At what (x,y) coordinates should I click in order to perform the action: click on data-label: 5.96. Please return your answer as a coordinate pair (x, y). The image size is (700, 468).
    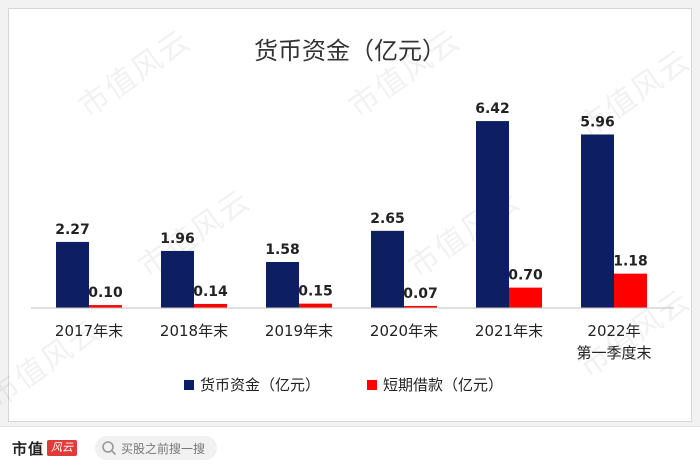
    Looking at the image, I should click on (597, 122).